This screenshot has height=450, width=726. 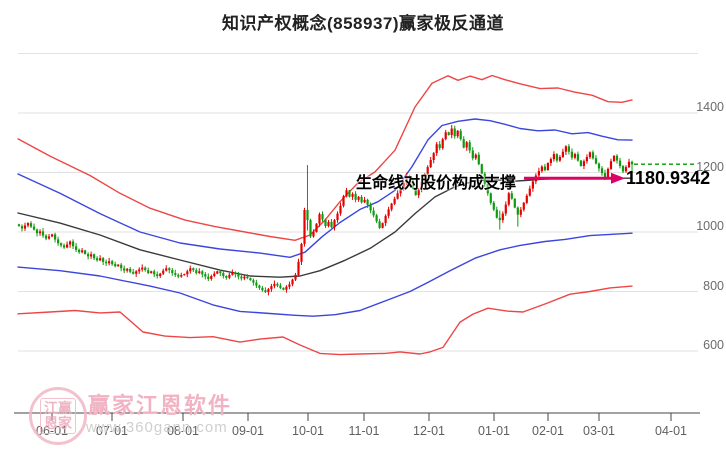 I want to click on y-axis-label: 1000, so click(x=710, y=226).